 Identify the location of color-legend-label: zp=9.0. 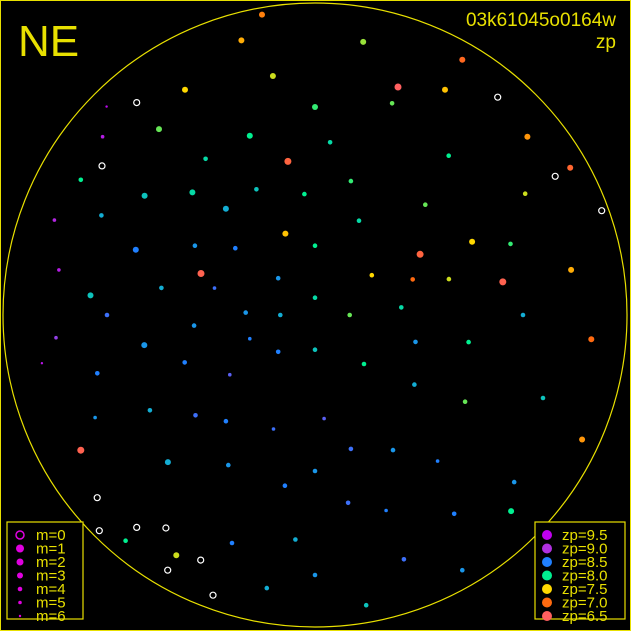
(584, 549).